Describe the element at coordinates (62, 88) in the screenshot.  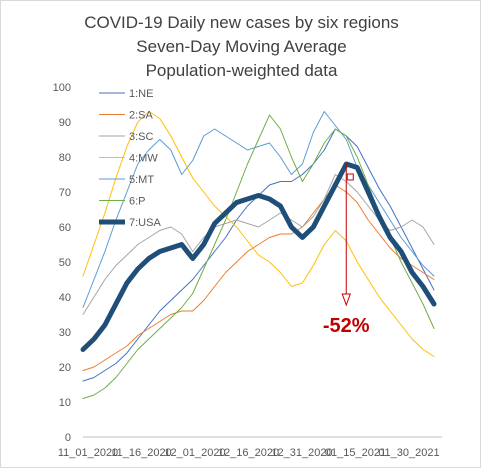
I see `y-tick-label: 100` at that location.